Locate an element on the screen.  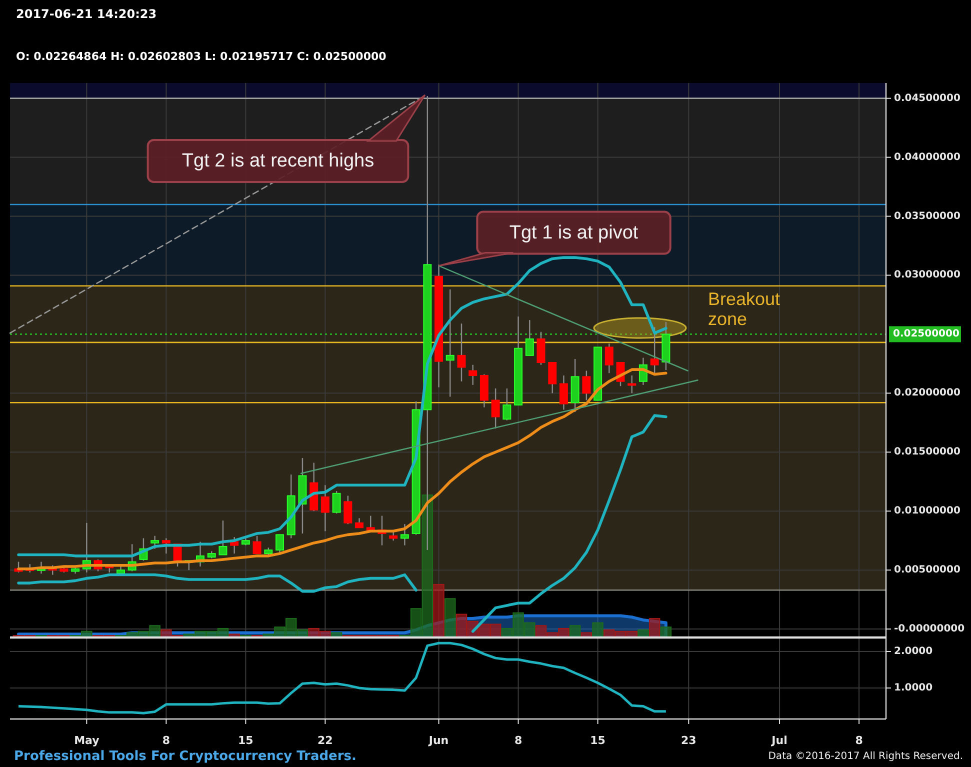
x-tick-label: May is located at coordinates (87, 740).